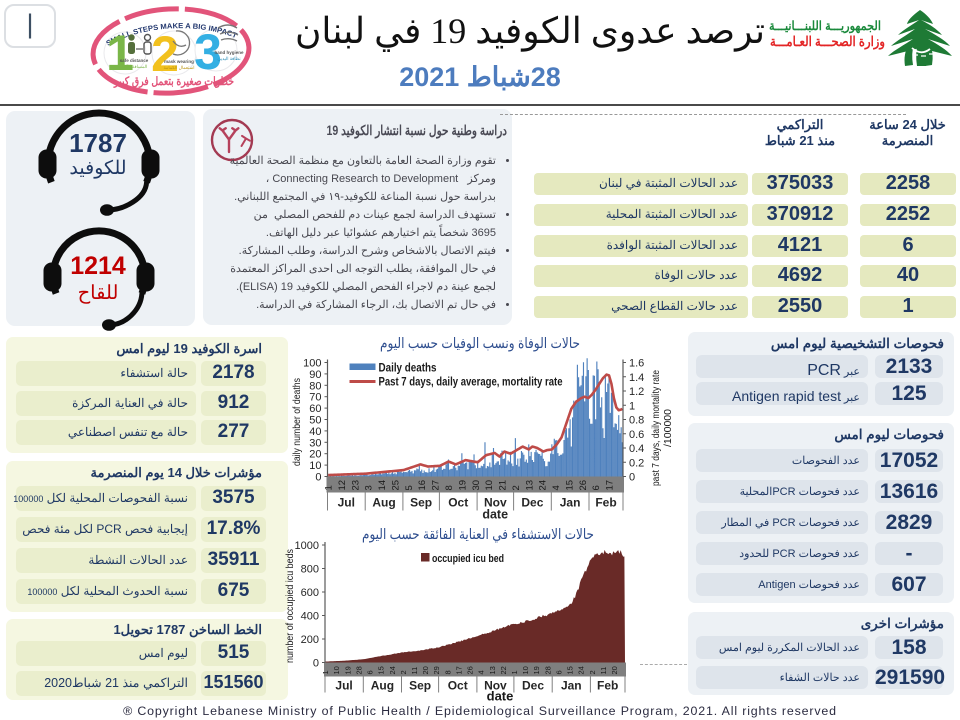  Describe the element at coordinates (603, 671) in the screenshot. I see `svg-text: 11` at that location.